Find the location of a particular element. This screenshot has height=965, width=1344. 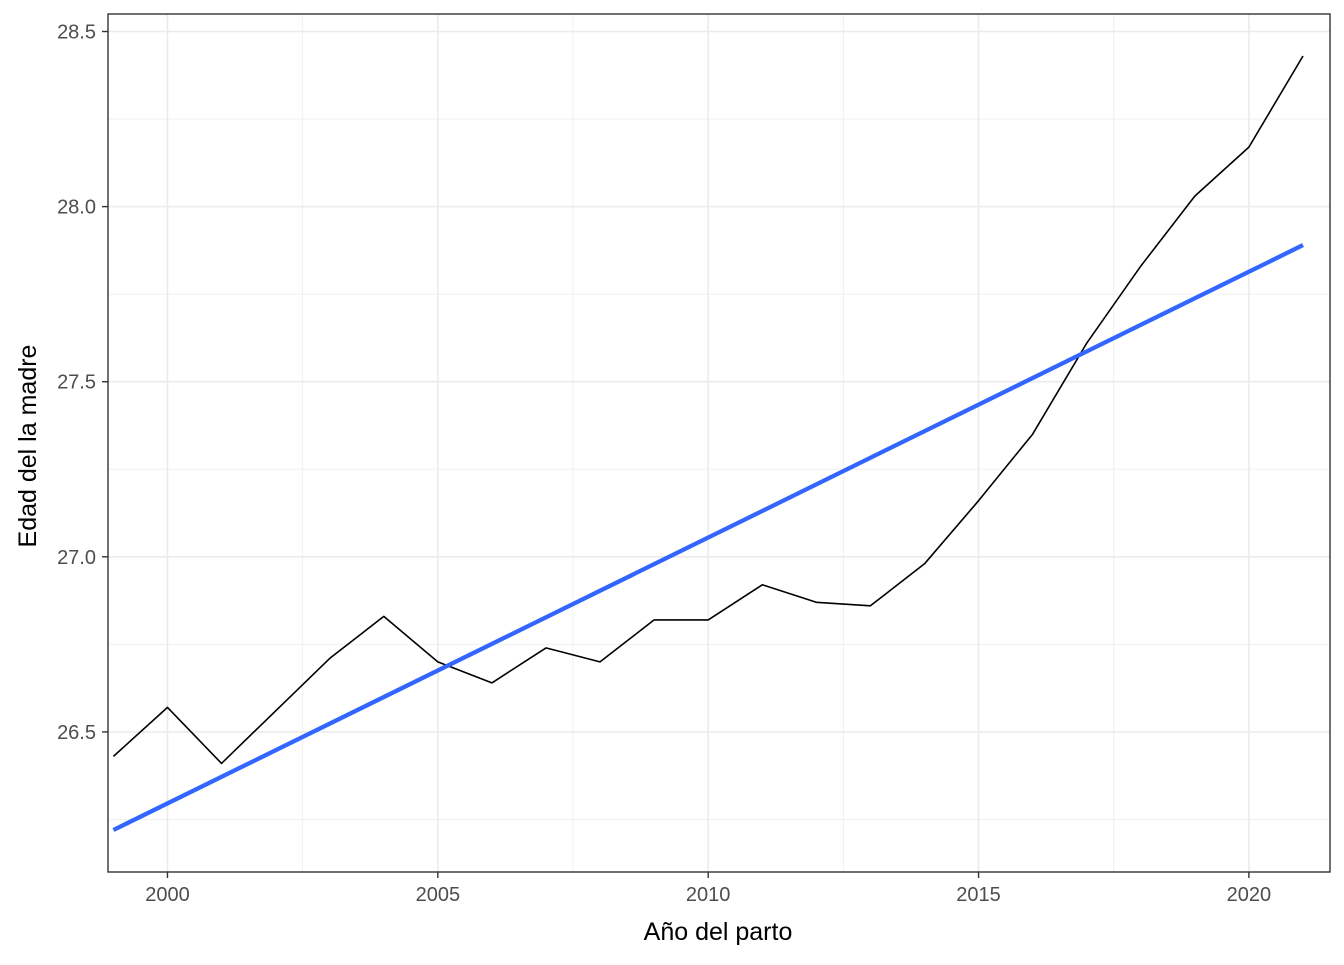

x-tick-label: 2020 is located at coordinates (1249, 895).